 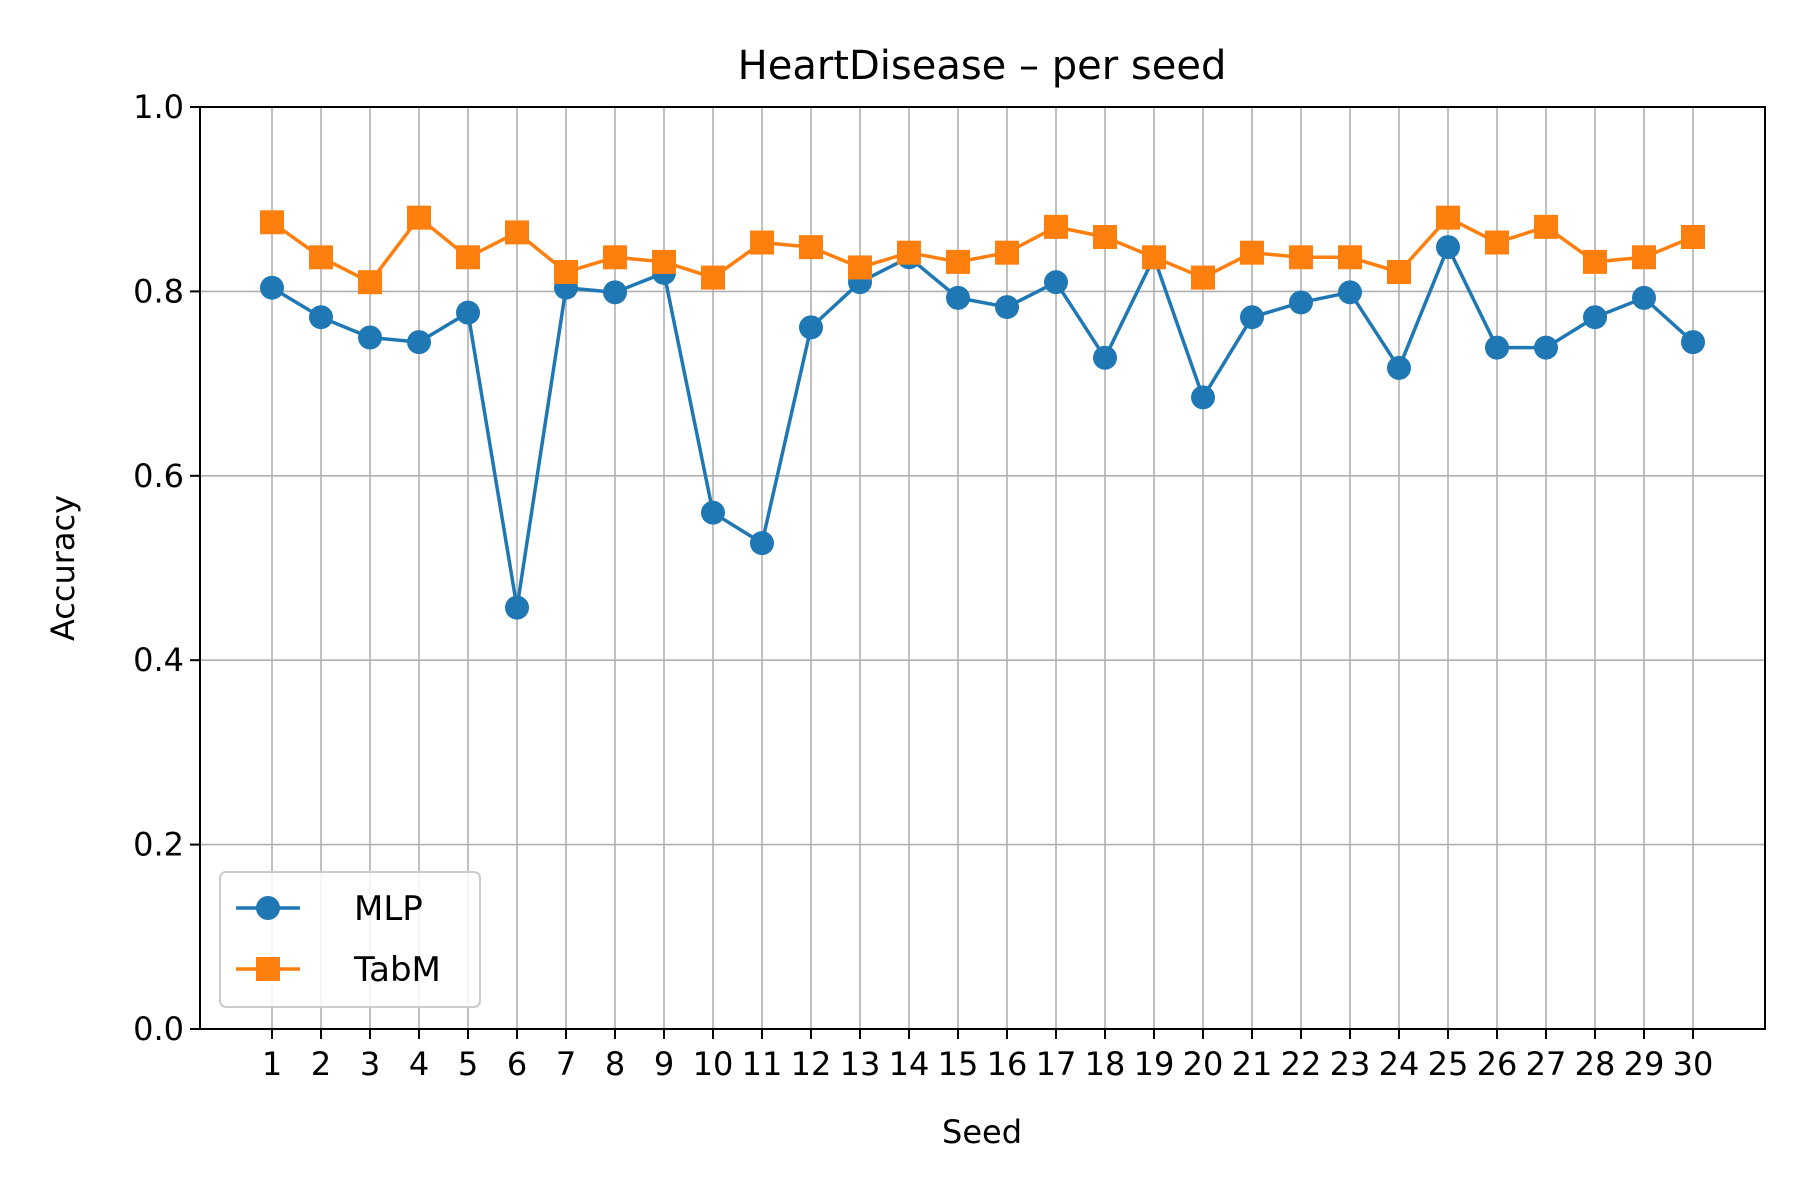 I want to click on x-tick-label: 21, so click(x=1252, y=1064).